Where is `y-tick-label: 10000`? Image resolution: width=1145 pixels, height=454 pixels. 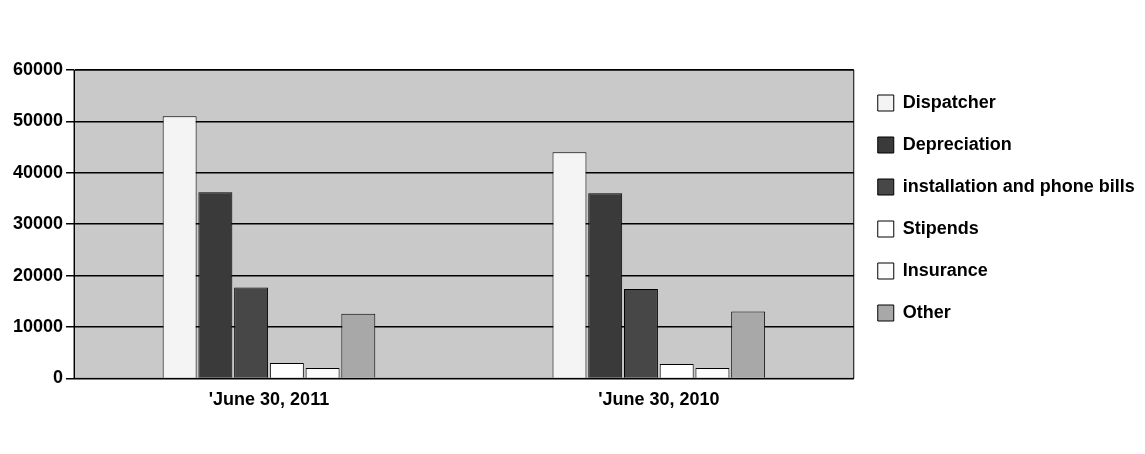 y-tick-label: 10000 is located at coordinates (38, 325).